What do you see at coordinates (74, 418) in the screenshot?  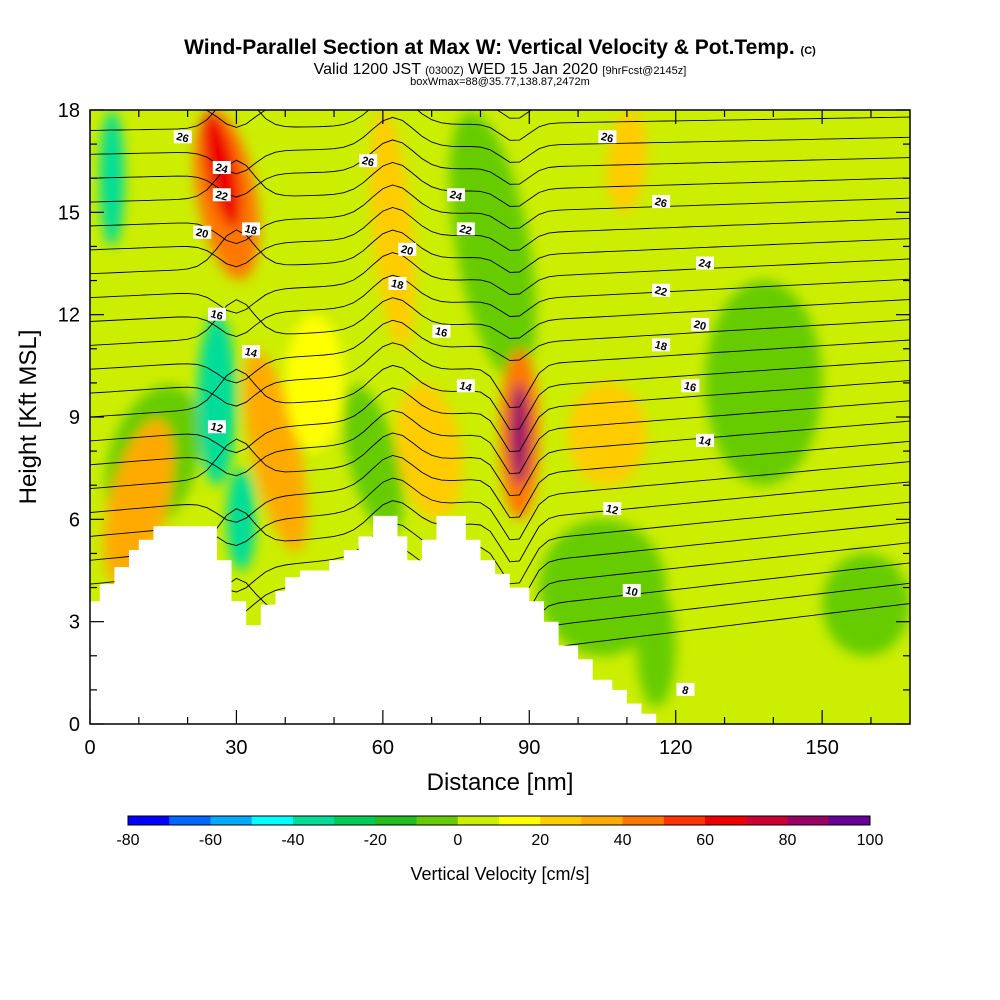 I see `y-tick-label: 9` at bounding box center [74, 418].